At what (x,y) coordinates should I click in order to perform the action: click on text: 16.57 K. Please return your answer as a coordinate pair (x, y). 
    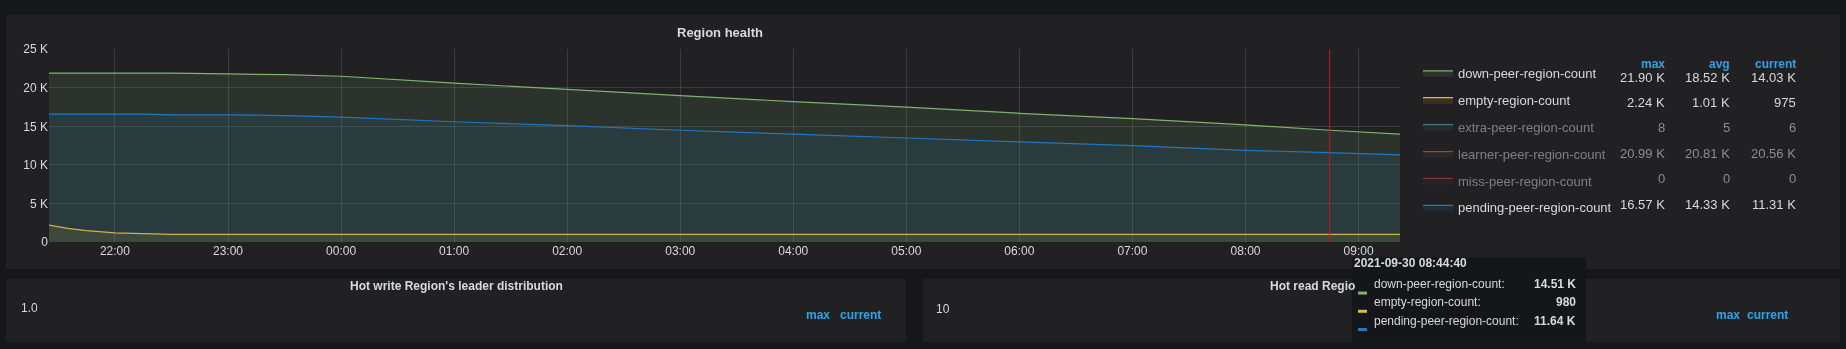
    Looking at the image, I should click on (1643, 204).